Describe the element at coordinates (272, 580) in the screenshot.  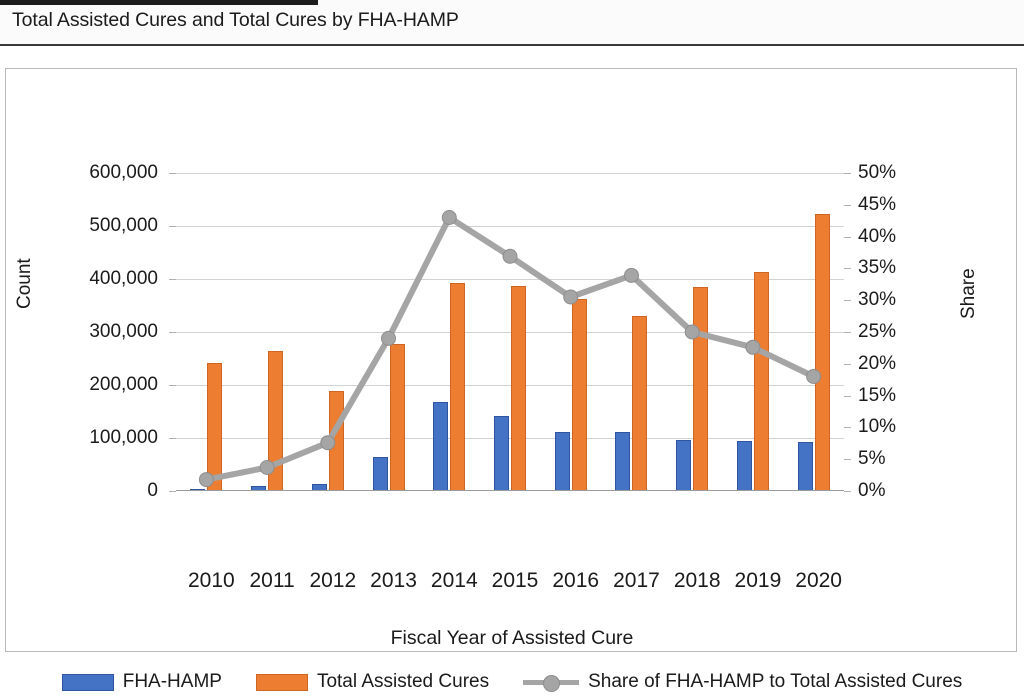
I see `x-axis-tick-label: 2011` at that location.